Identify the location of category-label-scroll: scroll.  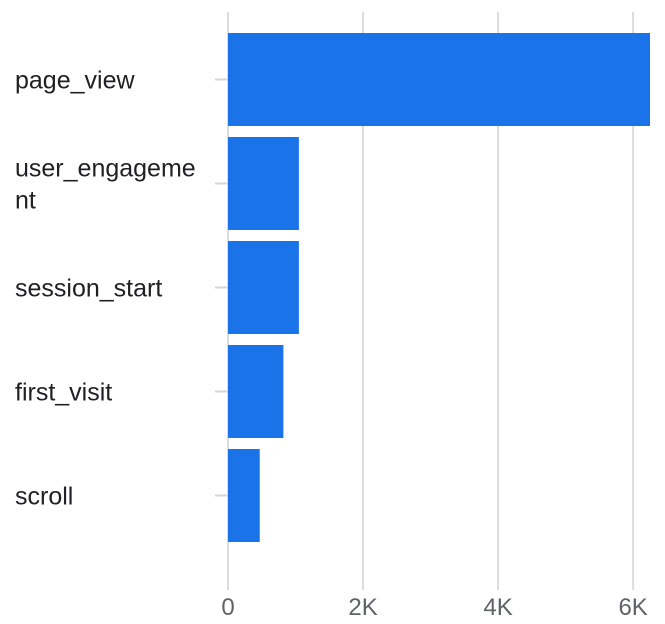
(44, 497).